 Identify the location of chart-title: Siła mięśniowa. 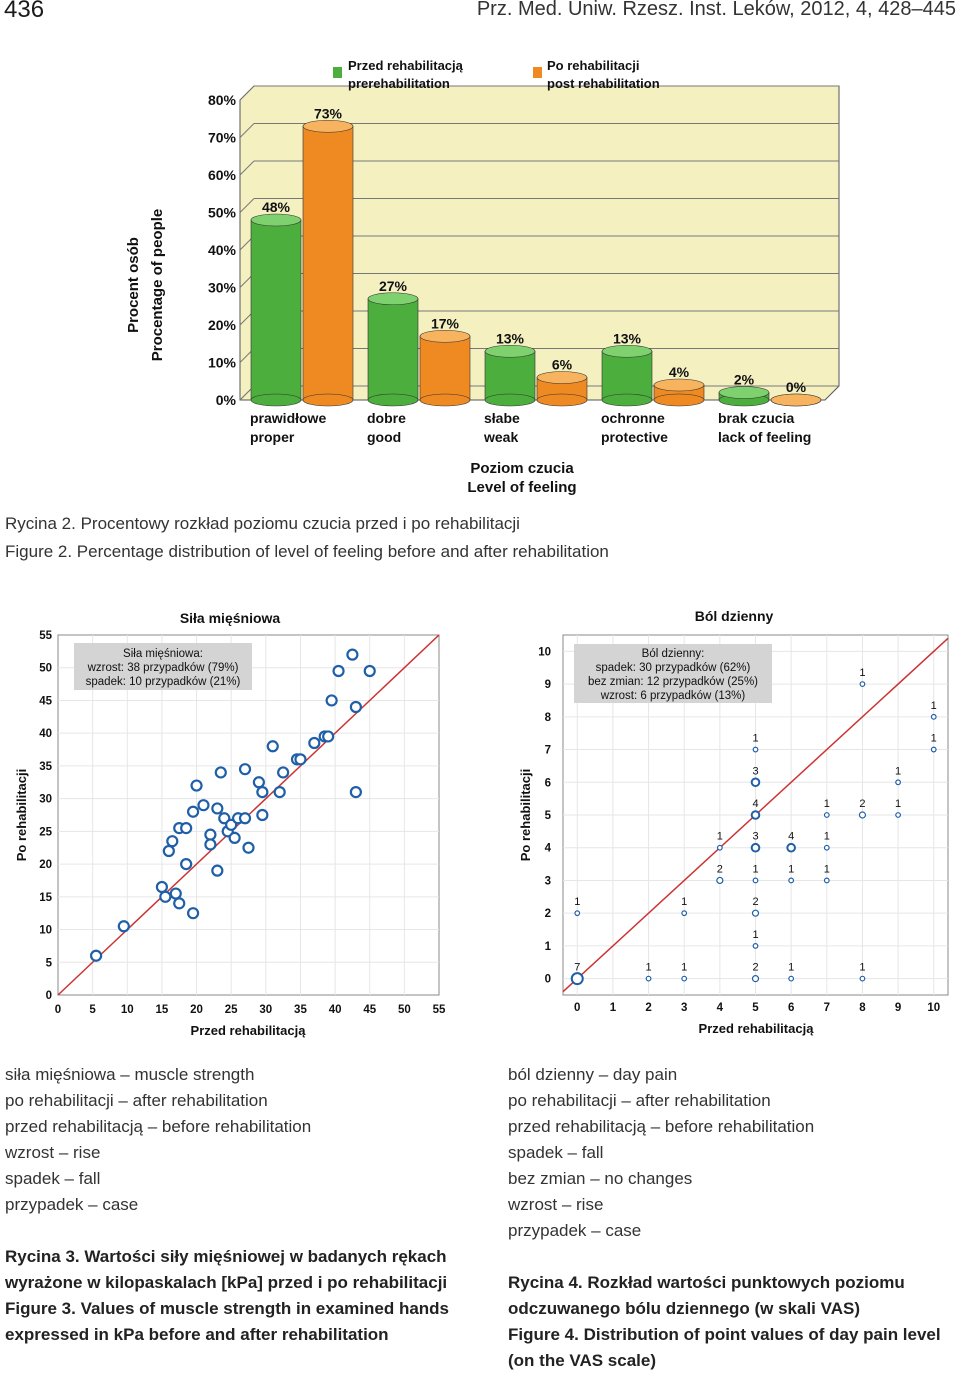
(230, 618).